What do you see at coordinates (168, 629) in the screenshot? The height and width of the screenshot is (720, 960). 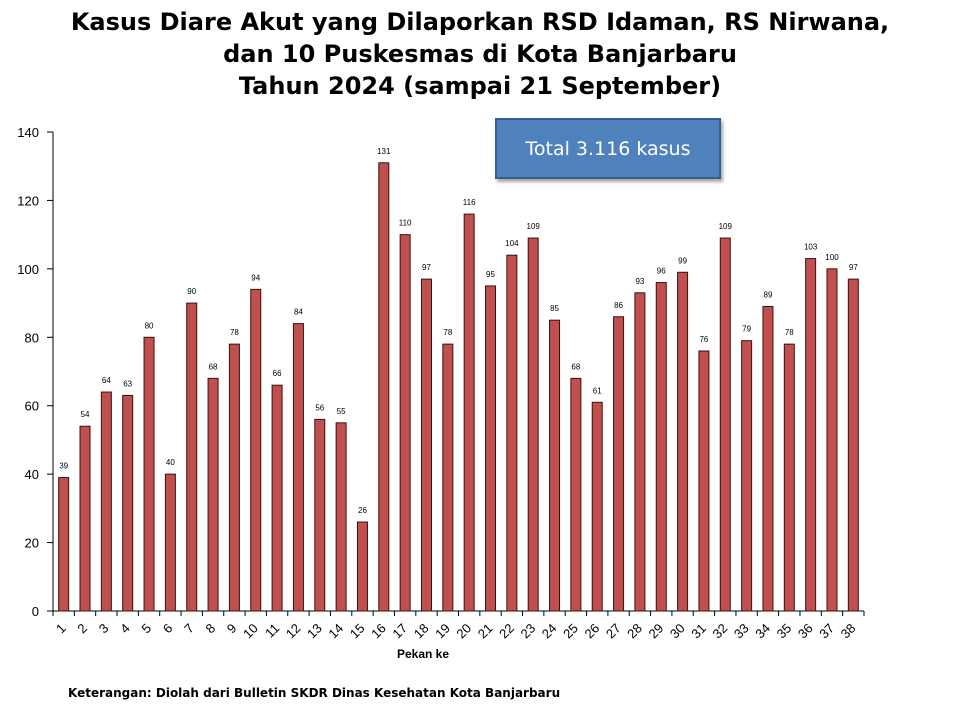 I see `x-tick-label: 6` at bounding box center [168, 629].